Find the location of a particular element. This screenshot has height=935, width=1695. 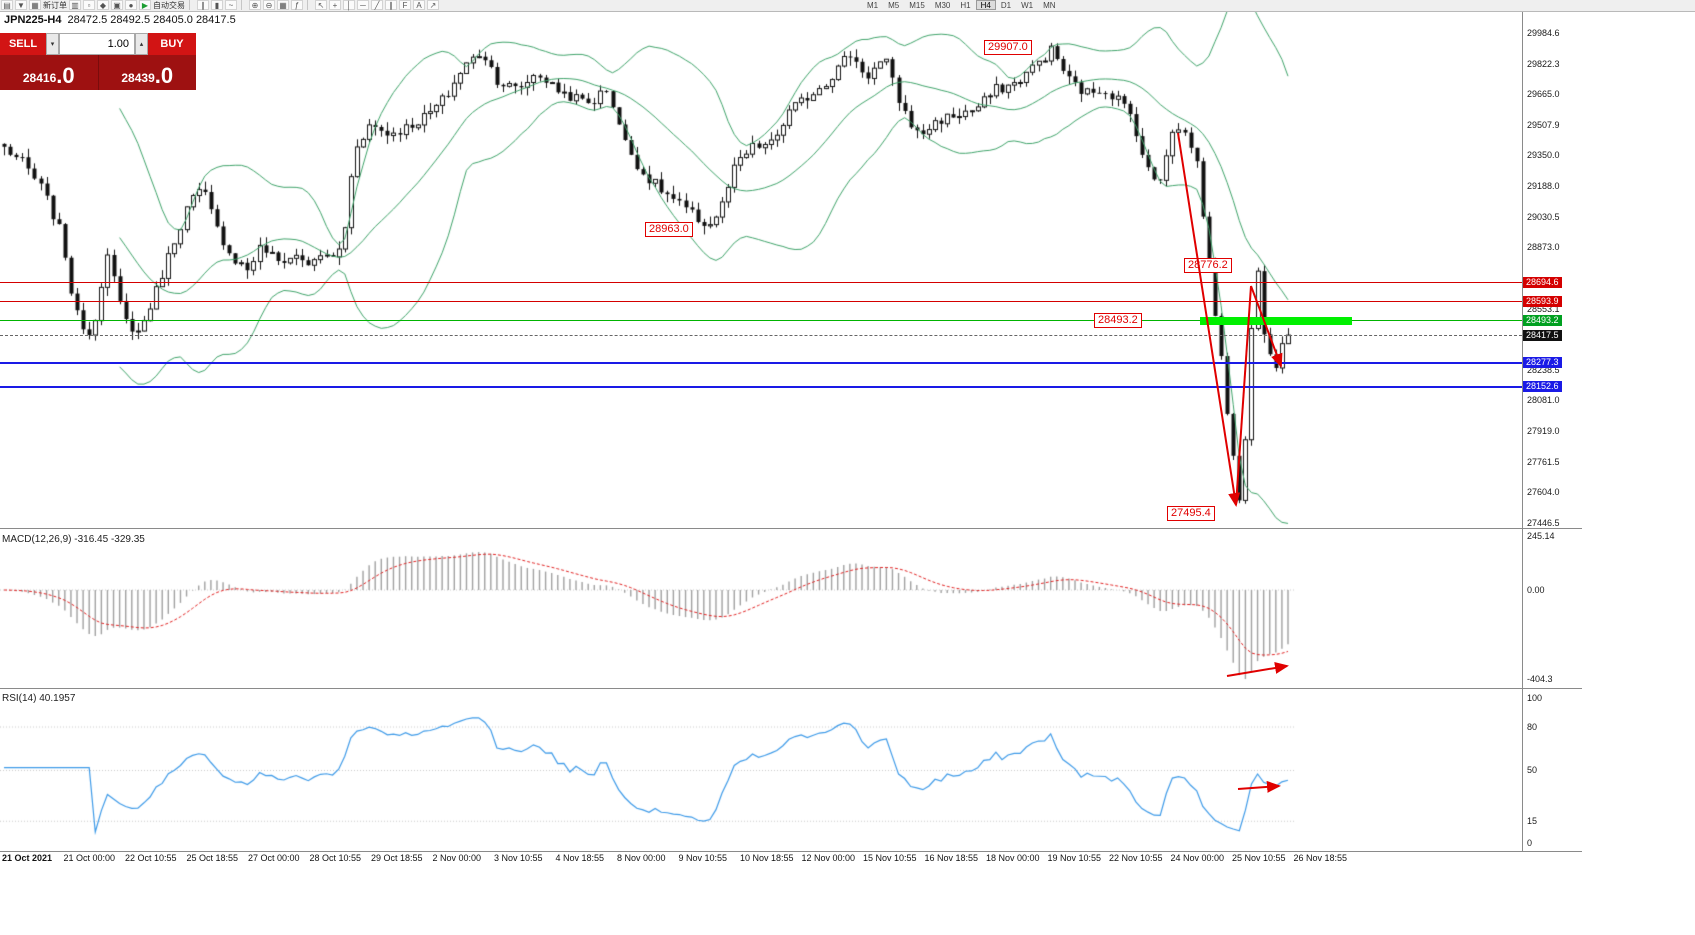

data-window-icon: ▫ is located at coordinates (89, 5).